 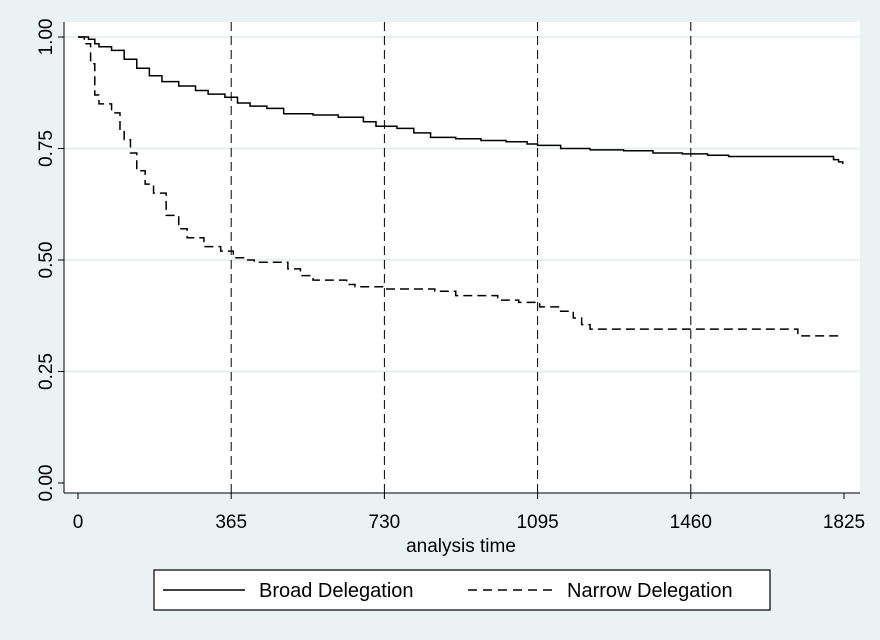 What do you see at coordinates (46, 260) in the screenshot?
I see `y-tick-label: 0.50` at bounding box center [46, 260].